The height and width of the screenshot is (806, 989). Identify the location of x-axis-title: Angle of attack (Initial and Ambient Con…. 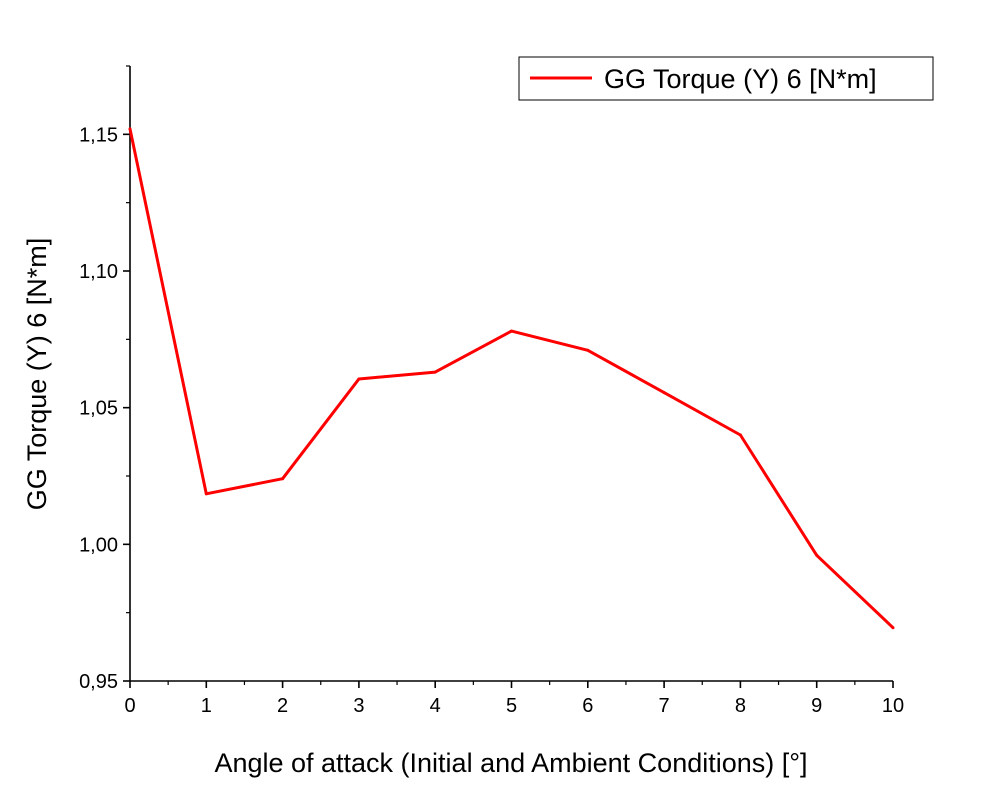
(510, 763).